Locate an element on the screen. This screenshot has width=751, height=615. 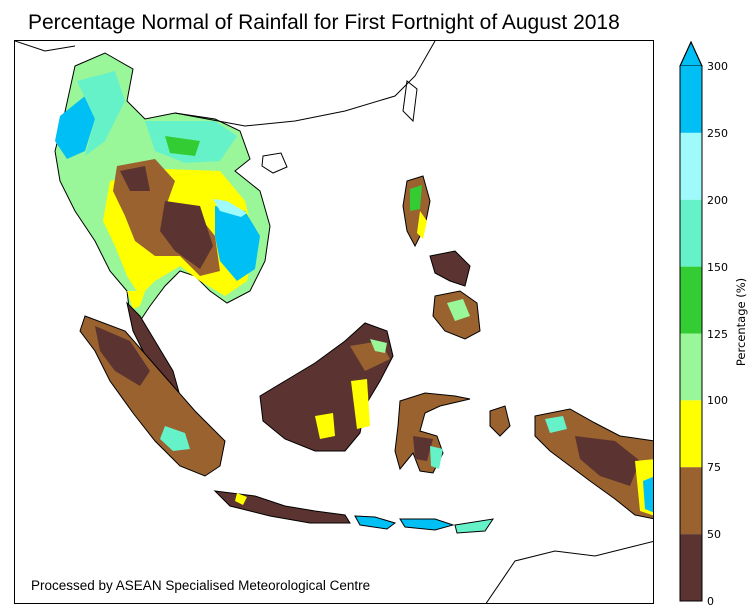
region-sulawesi is located at coordinates (432, 433).